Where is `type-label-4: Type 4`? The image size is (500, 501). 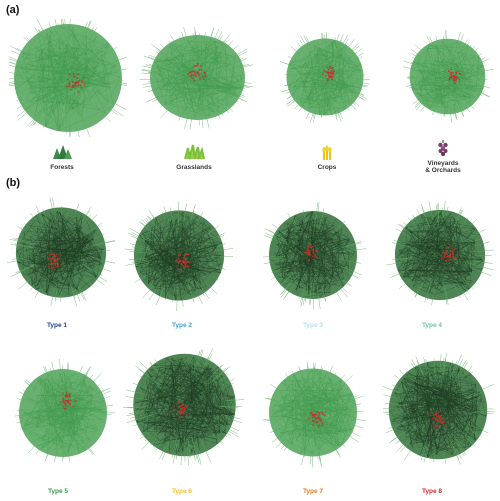
type-label-4: Type 4 is located at coordinates (432, 325).